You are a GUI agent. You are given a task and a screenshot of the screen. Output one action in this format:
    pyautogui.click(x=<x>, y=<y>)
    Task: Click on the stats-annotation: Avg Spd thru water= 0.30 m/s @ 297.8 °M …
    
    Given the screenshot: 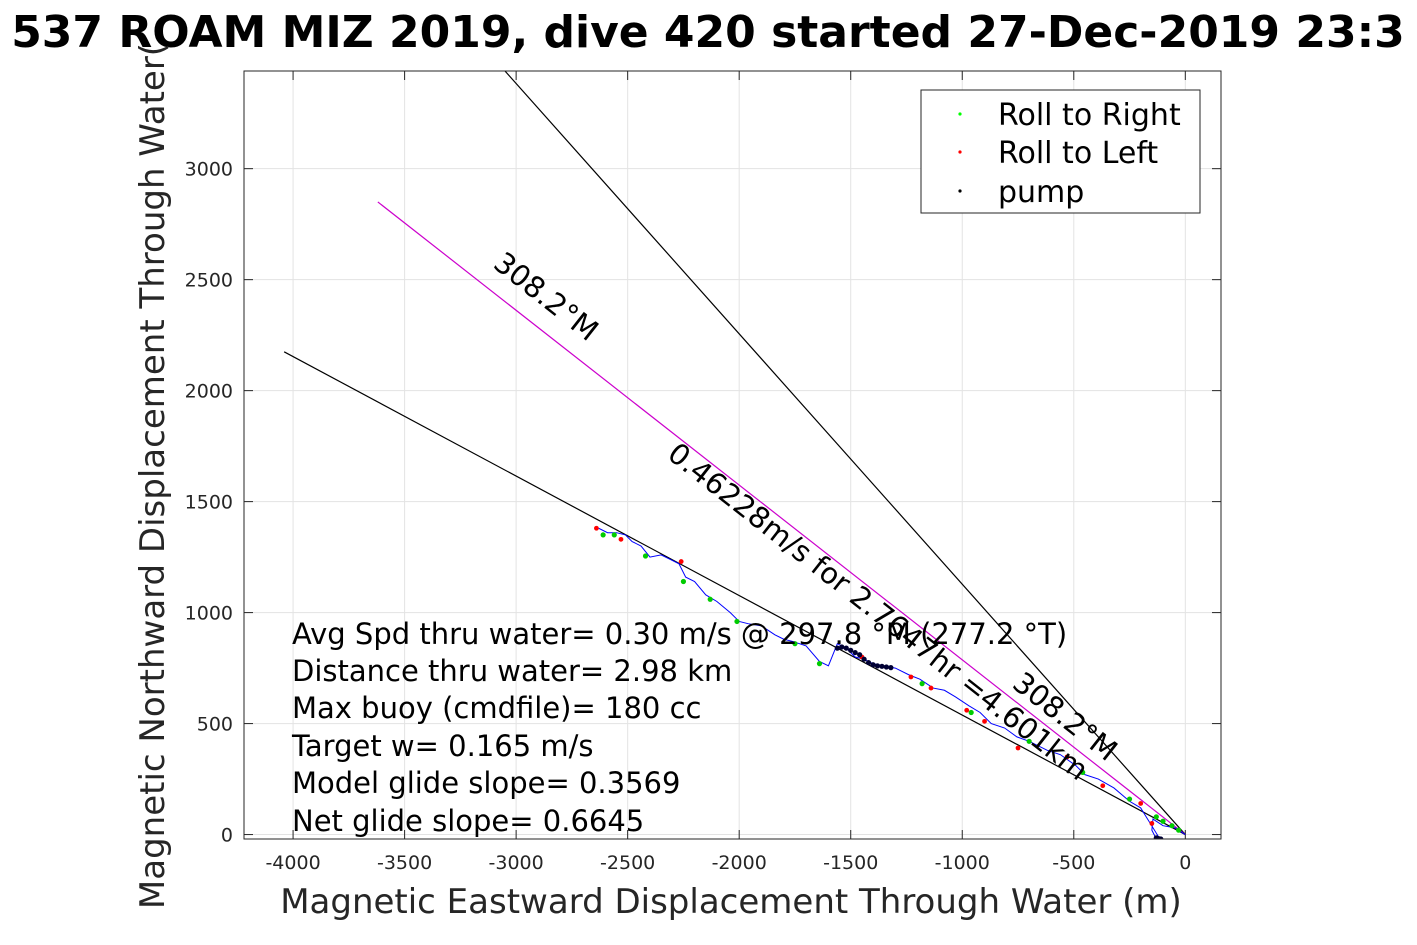 What is the action you would take?
    pyautogui.click(x=679, y=727)
    